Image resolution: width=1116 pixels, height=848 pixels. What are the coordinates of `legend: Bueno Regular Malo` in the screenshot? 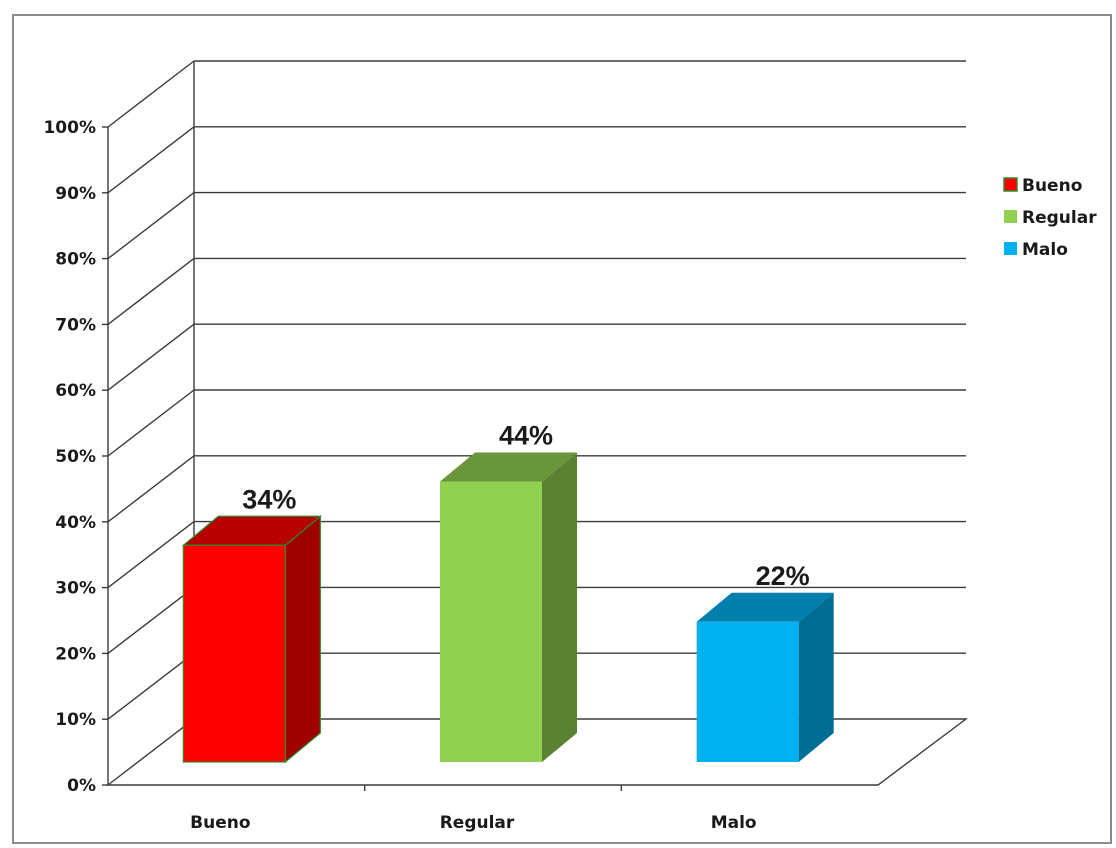 It's located at (1050, 218).